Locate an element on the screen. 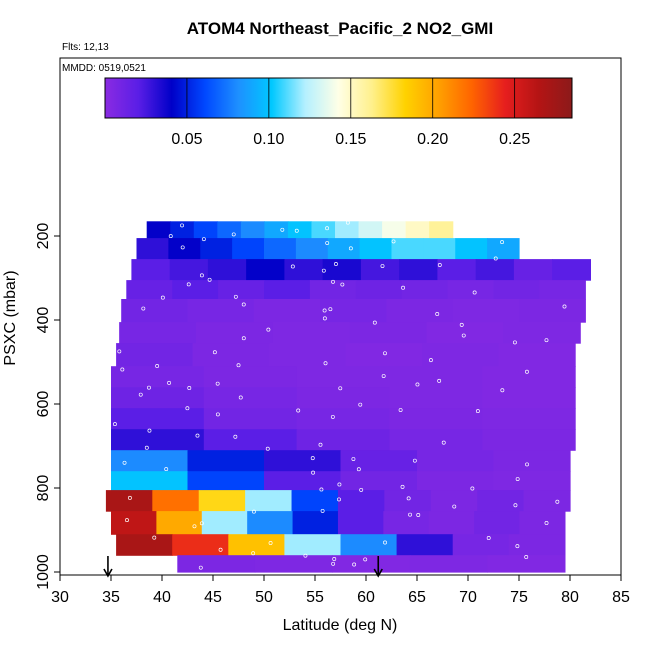 The width and height of the screenshot is (650, 650). x-tick-label: 40 is located at coordinates (162, 597).